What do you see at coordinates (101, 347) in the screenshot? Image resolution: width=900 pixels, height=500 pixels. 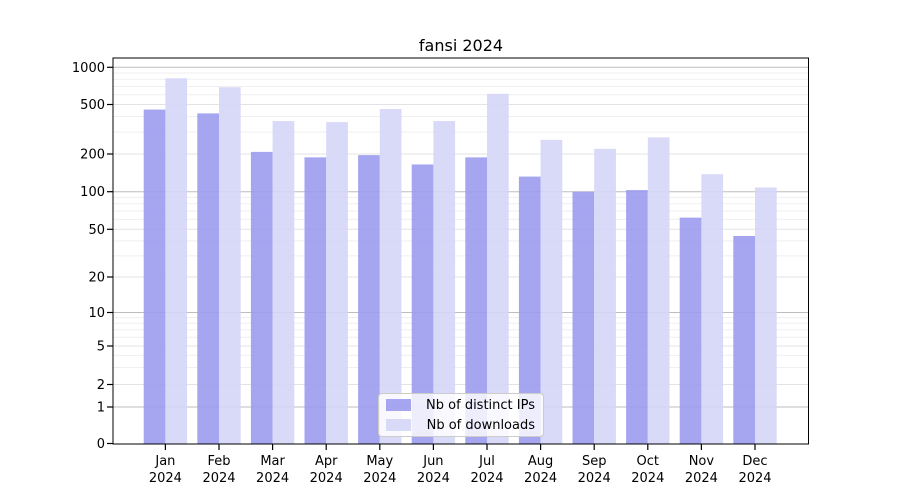 I see `y-tick-label: 5` at bounding box center [101, 347].